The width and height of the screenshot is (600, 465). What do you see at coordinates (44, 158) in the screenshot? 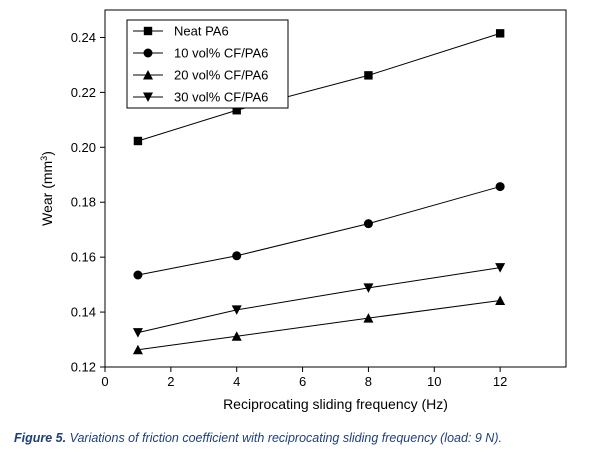
I see `y-axis-label-superscript: 3` at bounding box center [44, 158].